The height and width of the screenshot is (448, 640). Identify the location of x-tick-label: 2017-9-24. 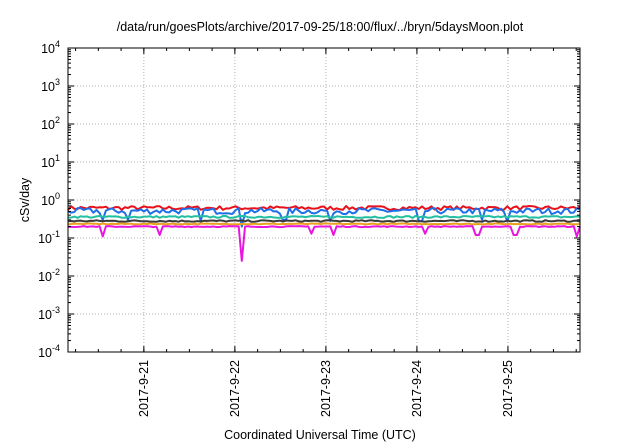
(417, 388).